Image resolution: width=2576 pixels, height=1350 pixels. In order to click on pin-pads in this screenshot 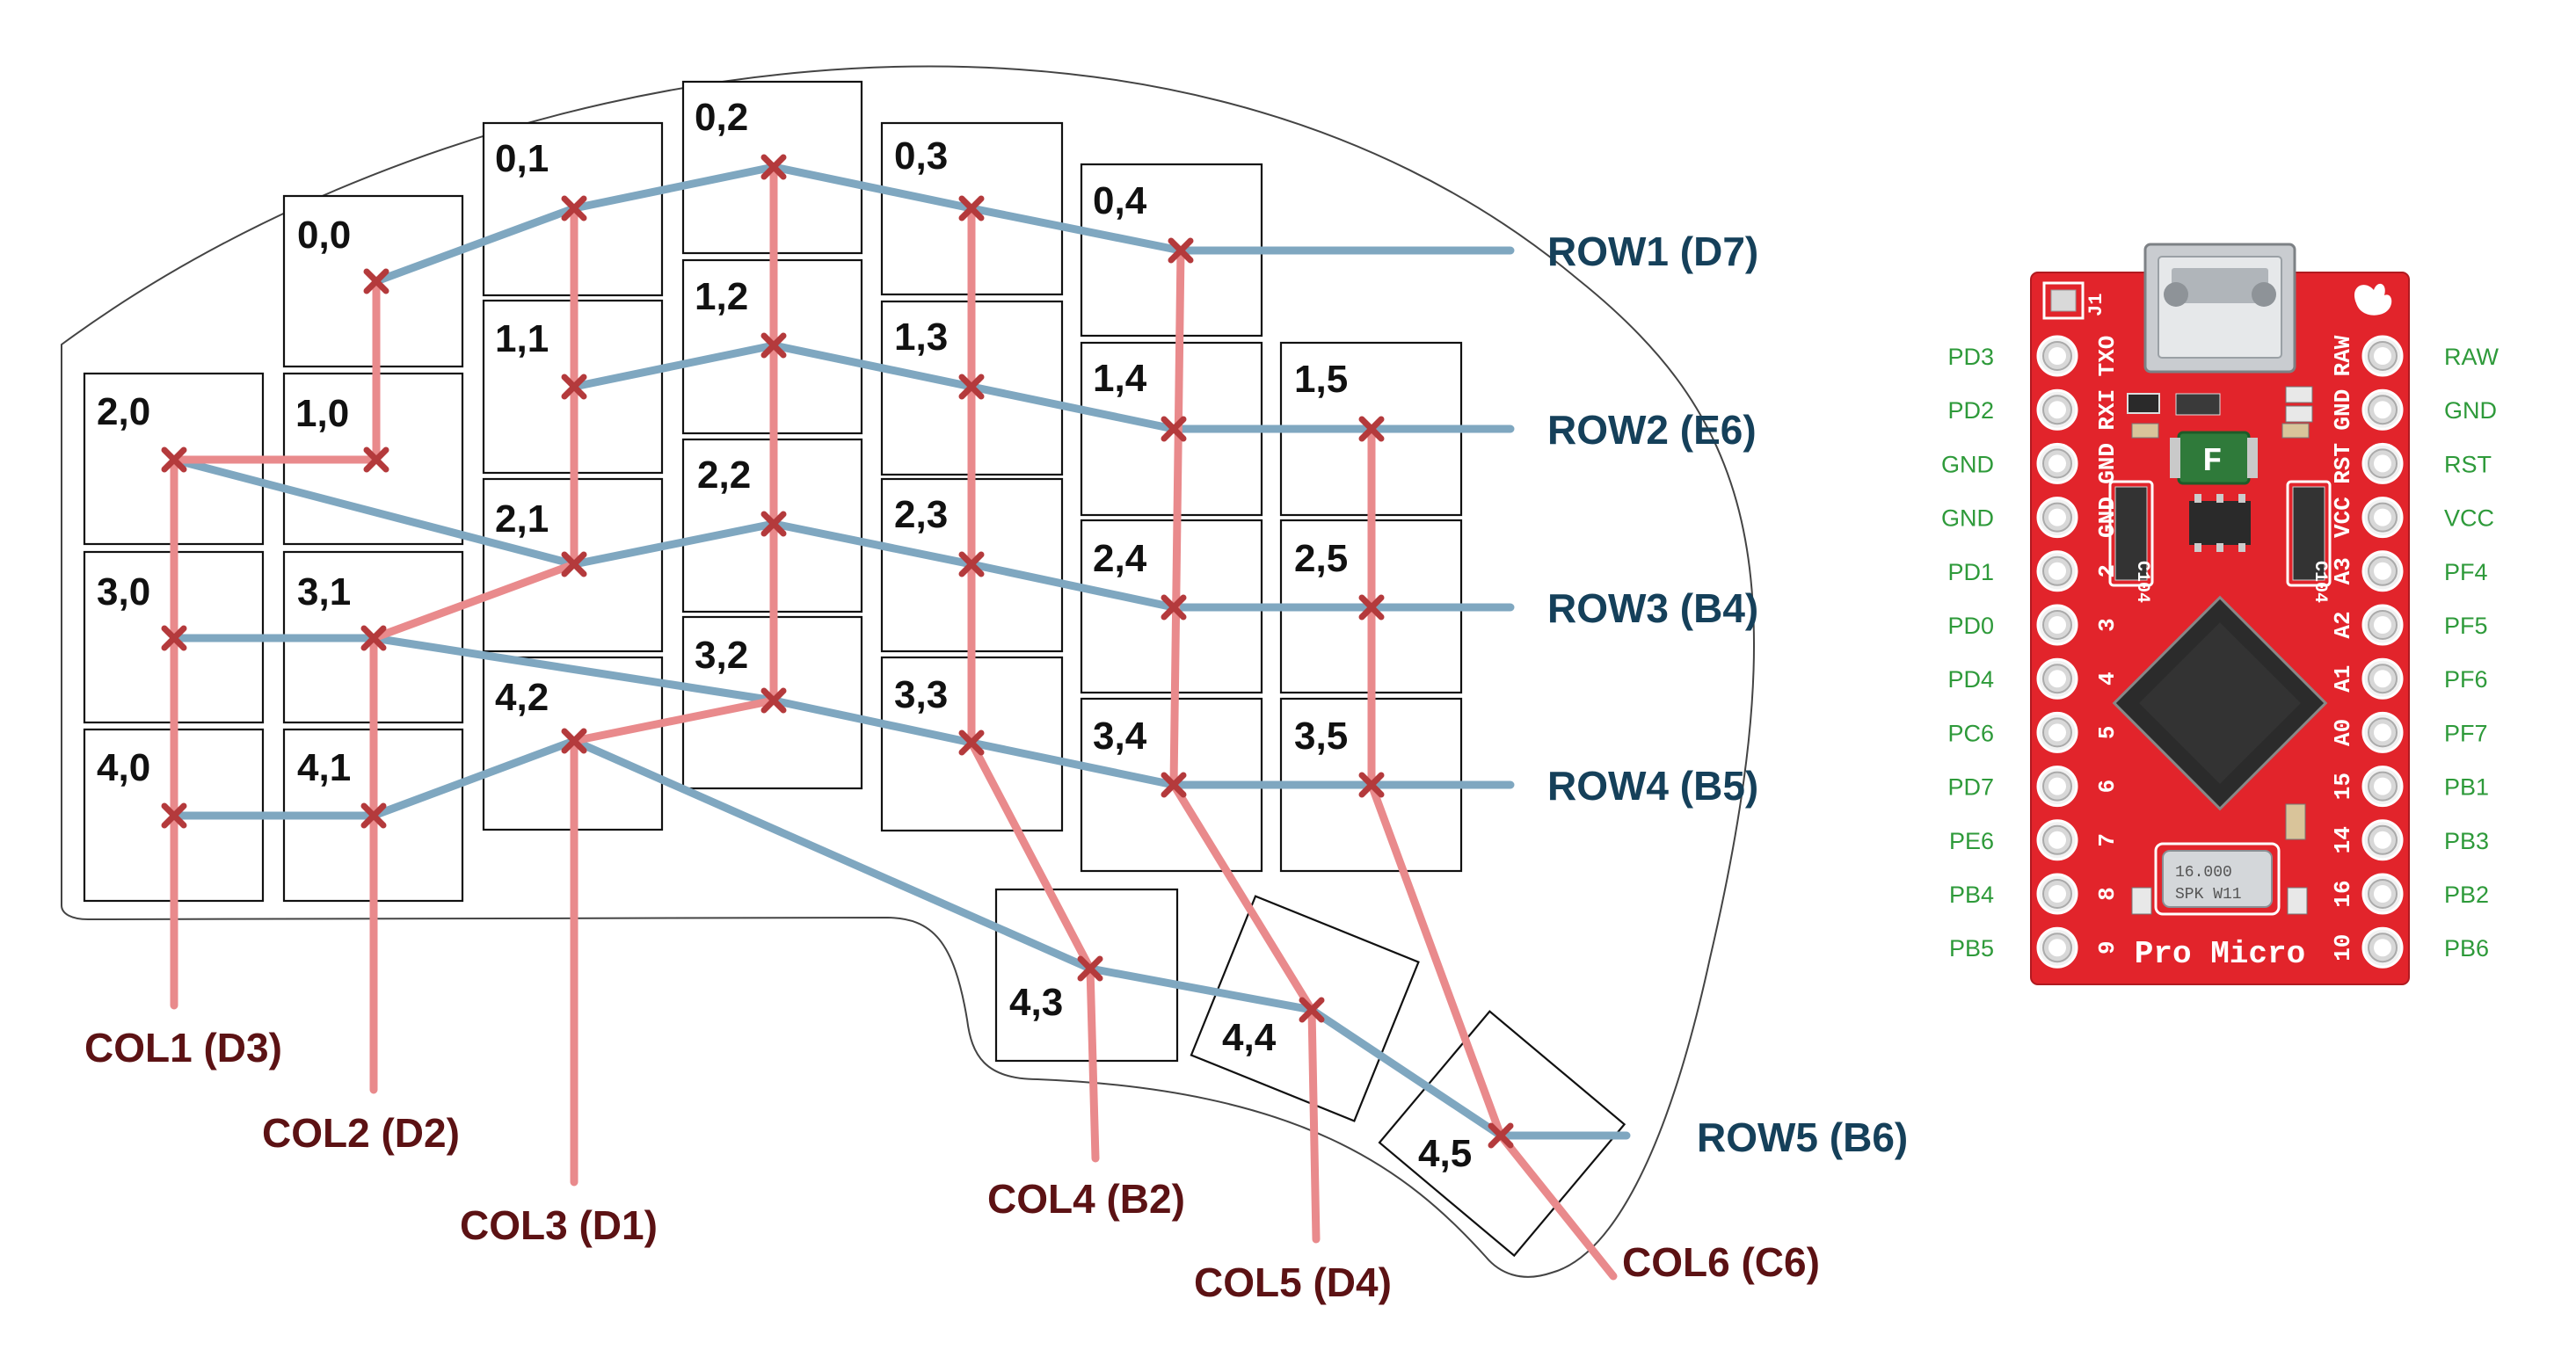, I will do `click(2220, 652)`.